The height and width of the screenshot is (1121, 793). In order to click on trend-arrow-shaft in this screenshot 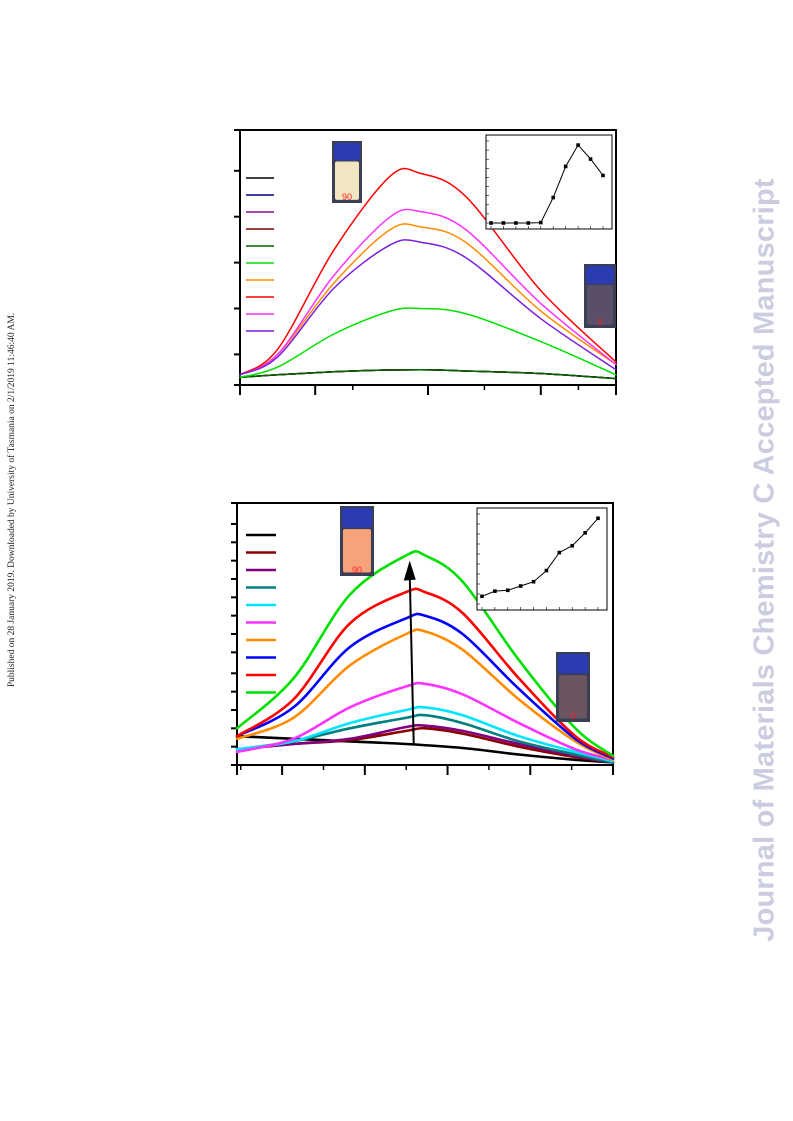, I will do `click(411, 659)`.